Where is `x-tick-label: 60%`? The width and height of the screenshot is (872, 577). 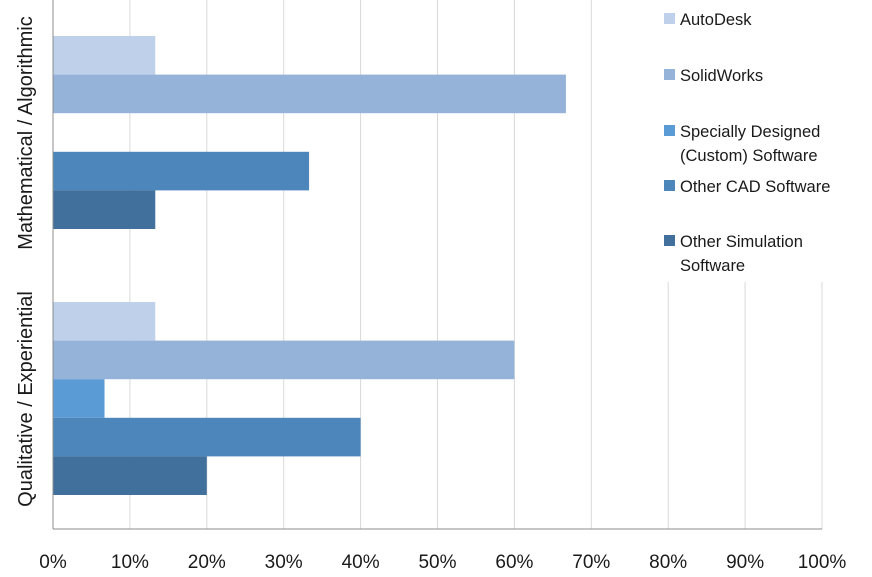 x-tick-label: 60% is located at coordinates (514, 562).